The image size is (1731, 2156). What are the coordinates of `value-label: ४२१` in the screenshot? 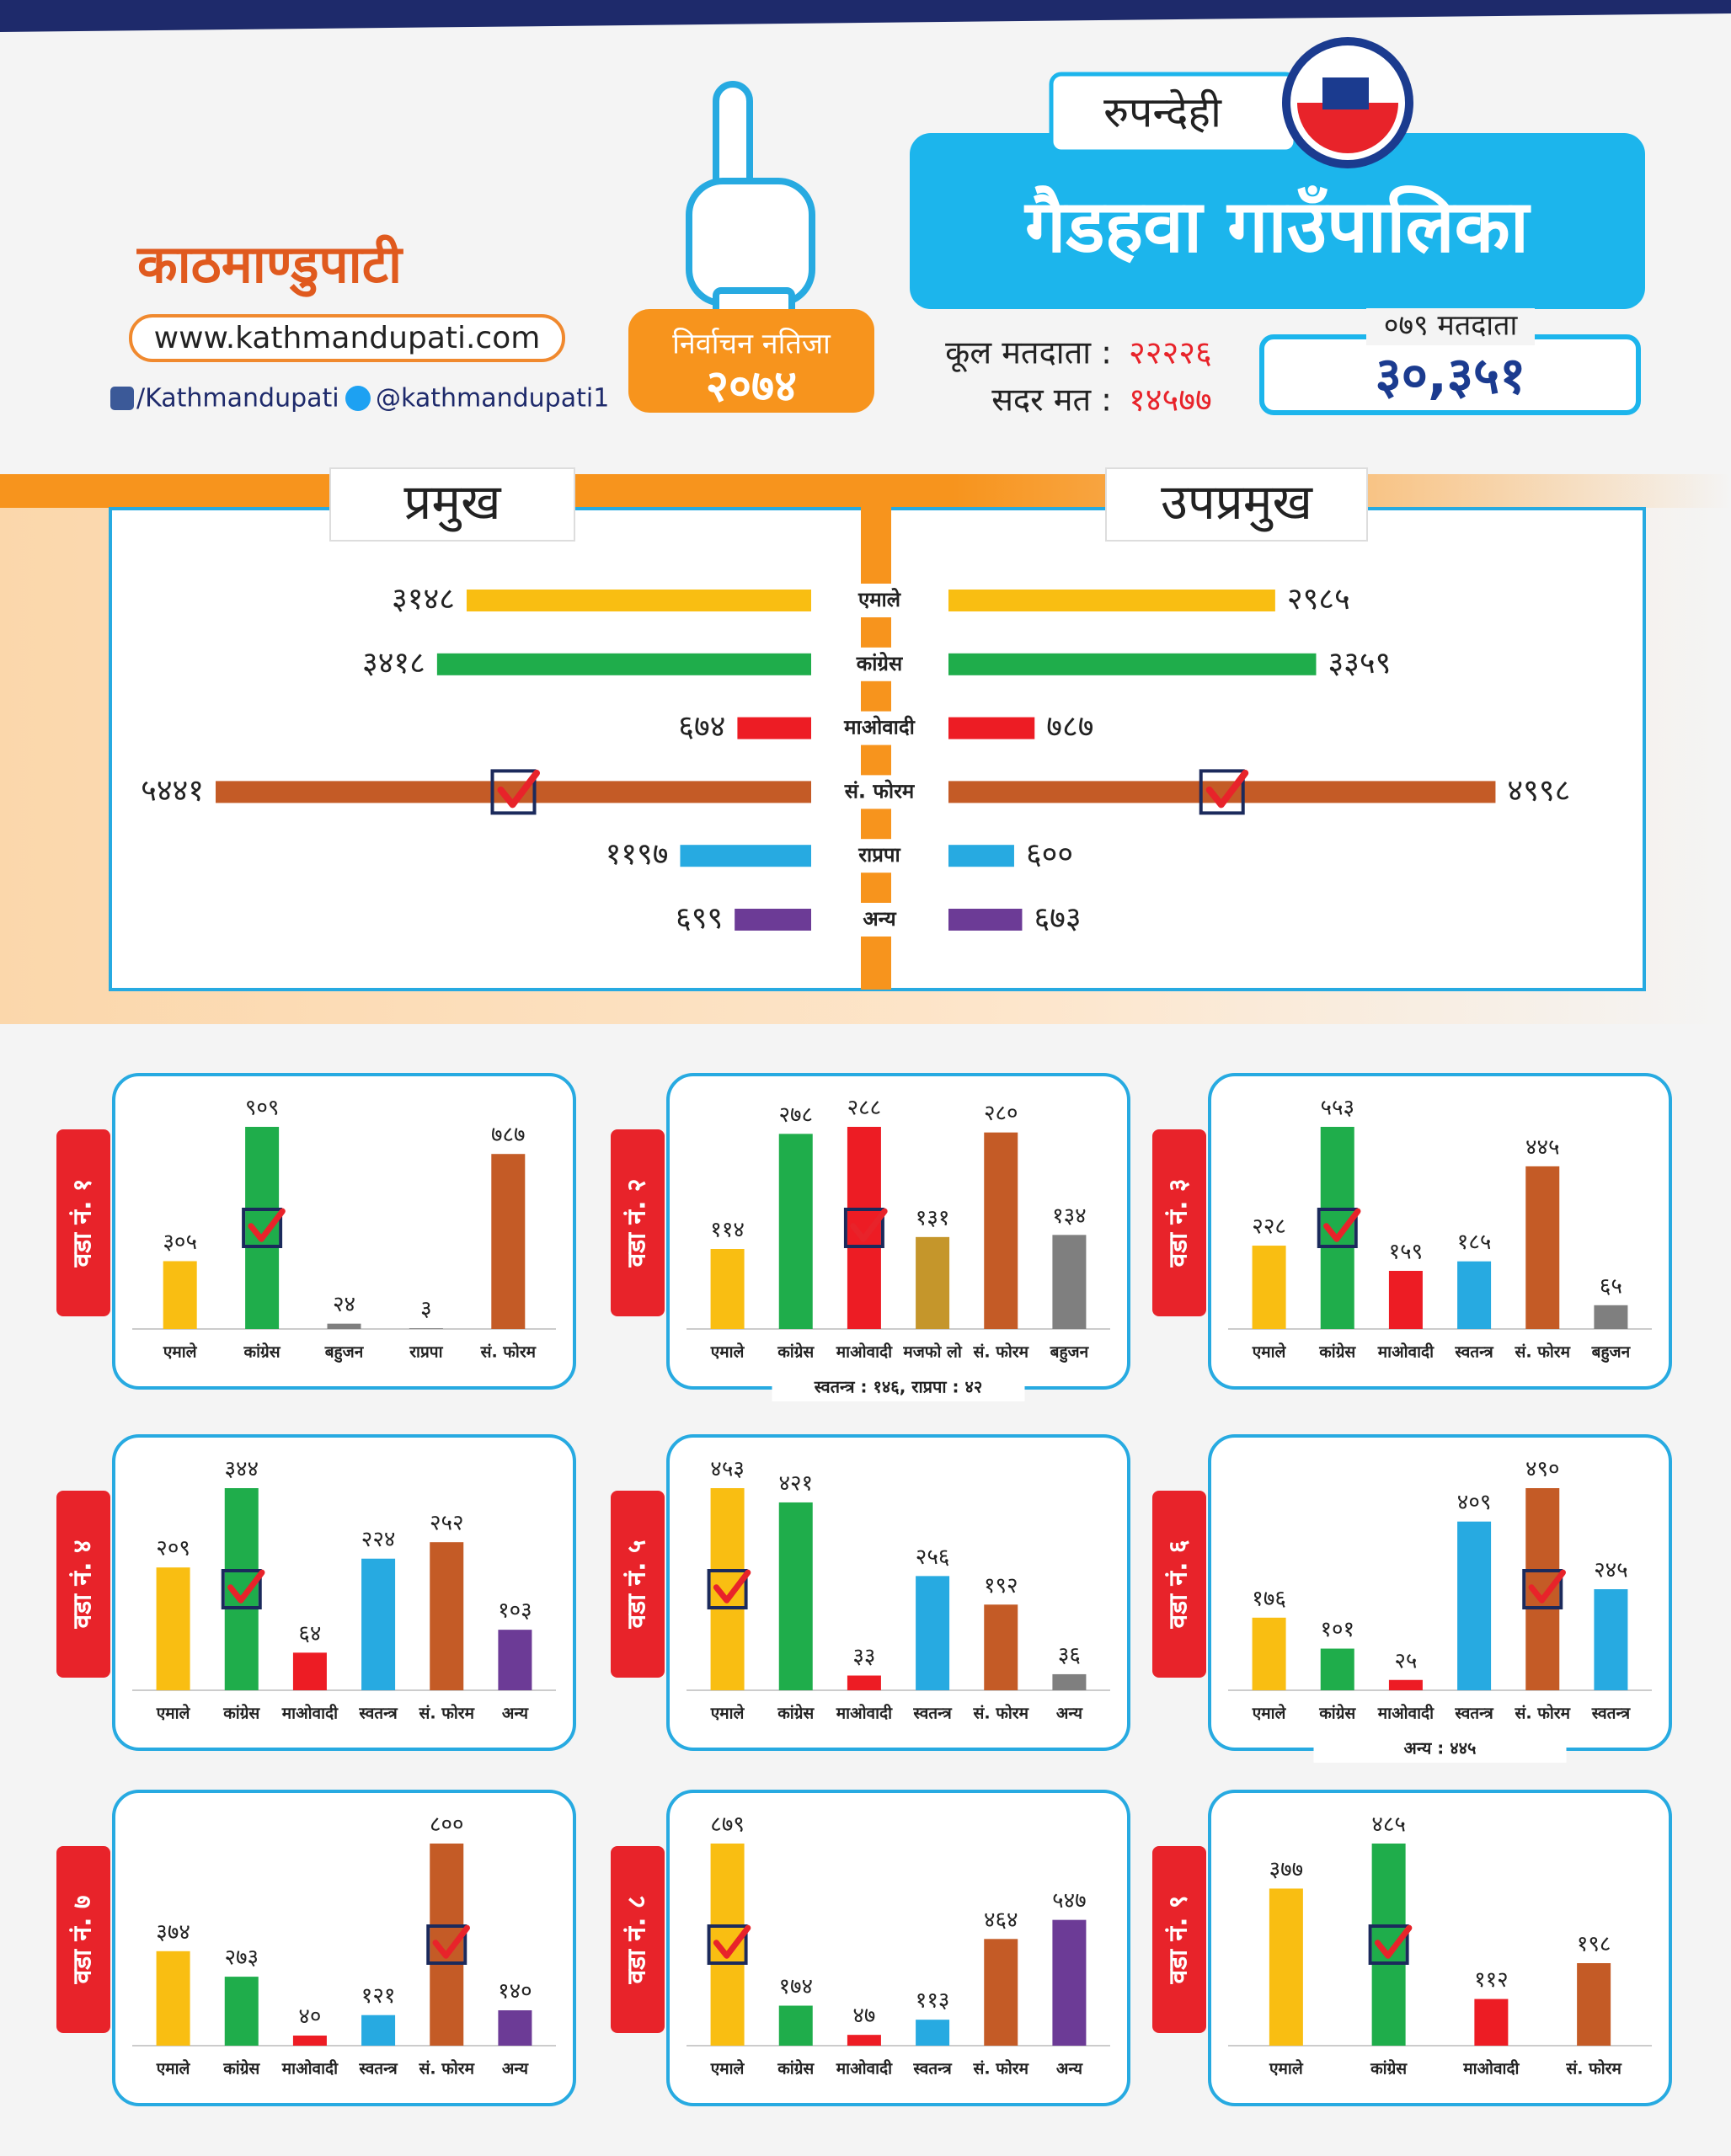 It's located at (795, 1483).